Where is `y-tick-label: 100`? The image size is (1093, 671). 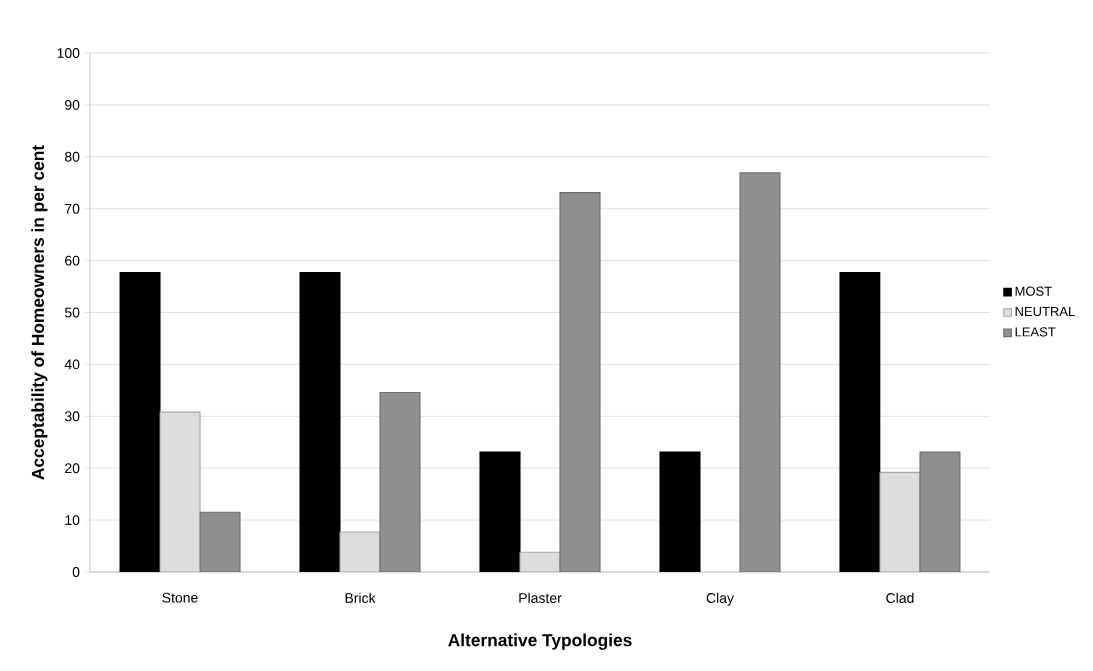
y-tick-label: 100 is located at coordinates (68, 53).